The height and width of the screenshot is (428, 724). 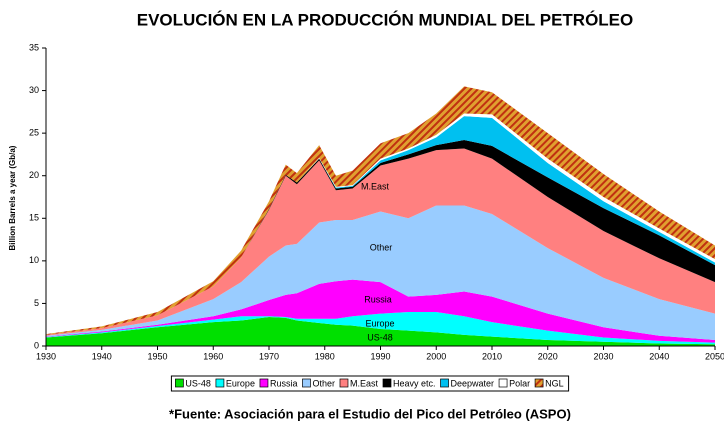 What do you see at coordinates (213, 356) in the screenshot?
I see `x-tick-label: 1960` at bounding box center [213, 356].